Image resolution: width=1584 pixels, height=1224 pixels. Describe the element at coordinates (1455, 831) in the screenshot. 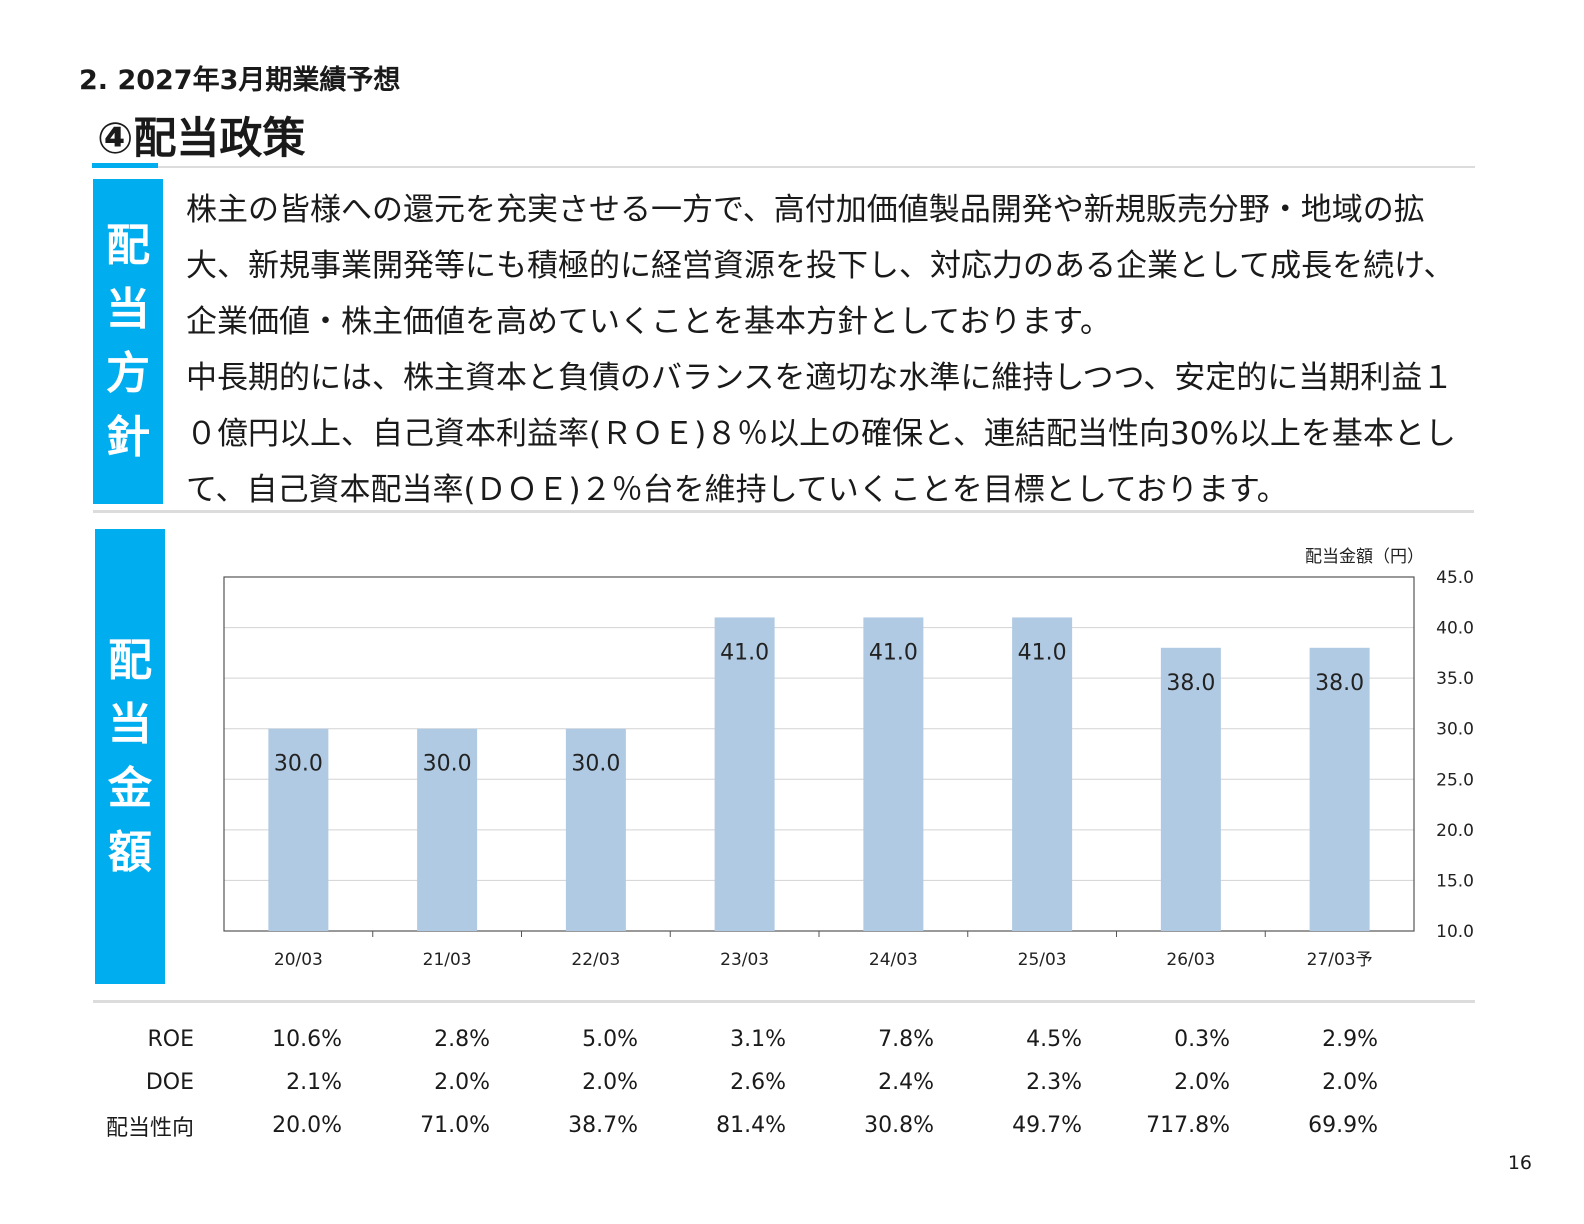

I see `y-tick-label: 20.0` at that location.